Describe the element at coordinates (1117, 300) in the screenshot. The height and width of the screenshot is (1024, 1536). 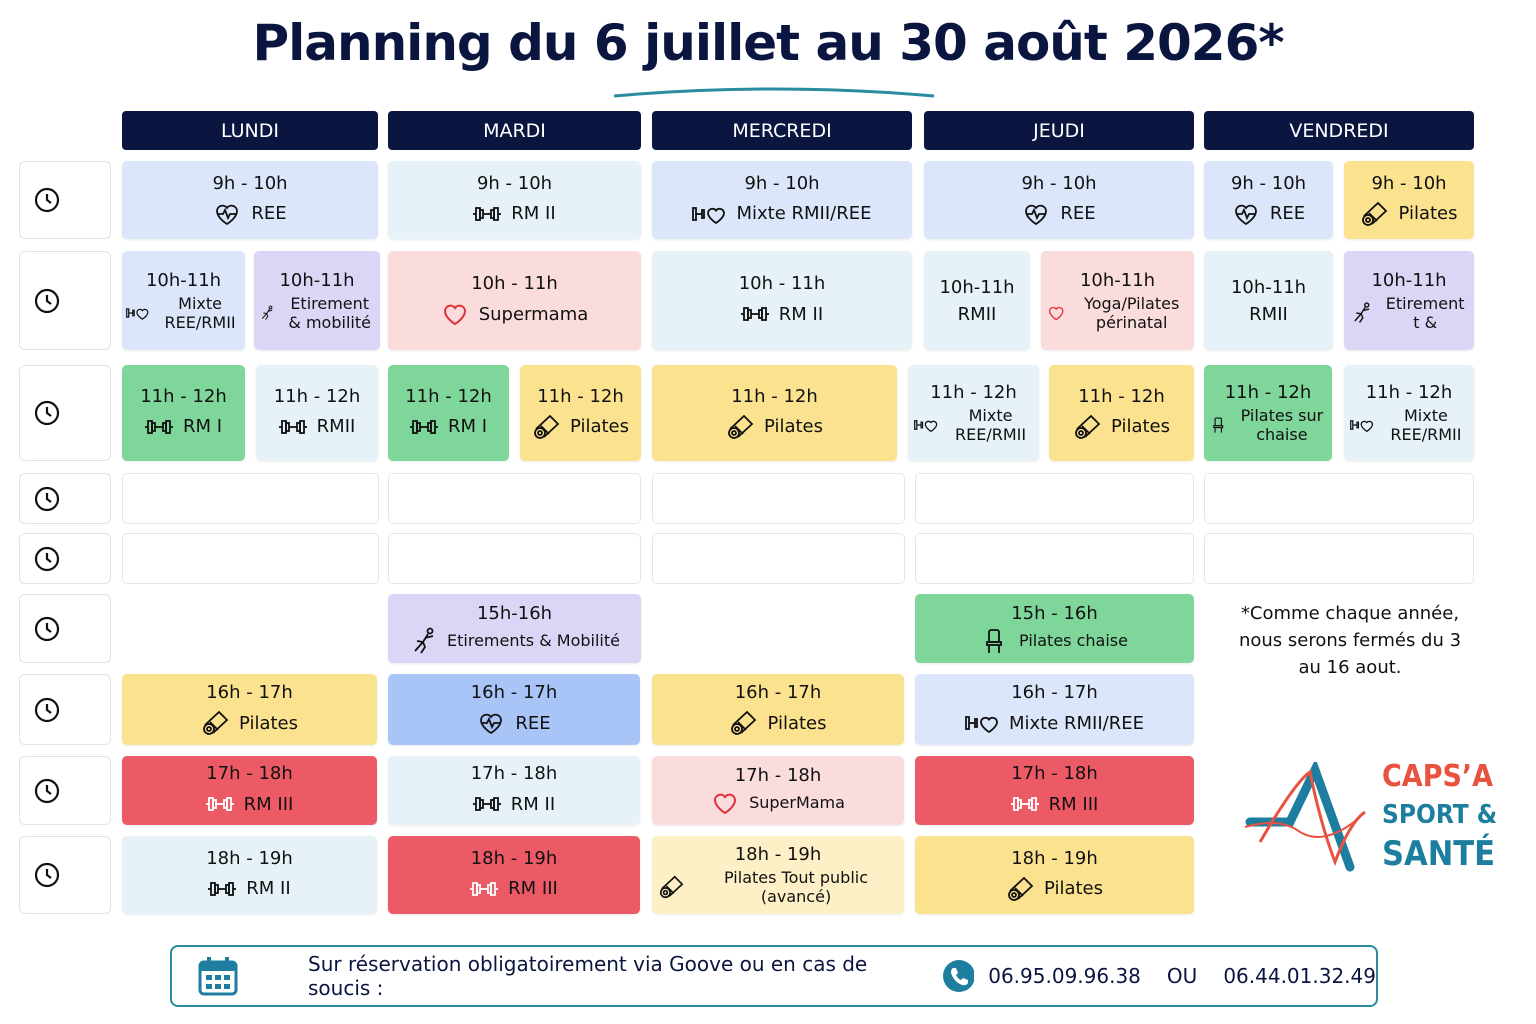
I see `session: 10h-11h Yoga/Pilates périnatal` at that location.